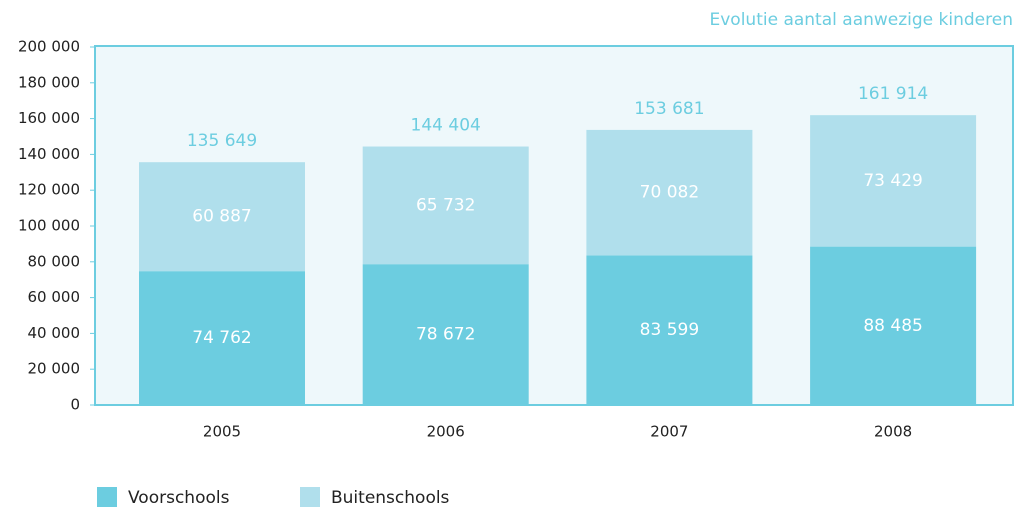 This screenshot has height=508, width=1019. I want to click on total-label: 153 681, so click(669, 109).